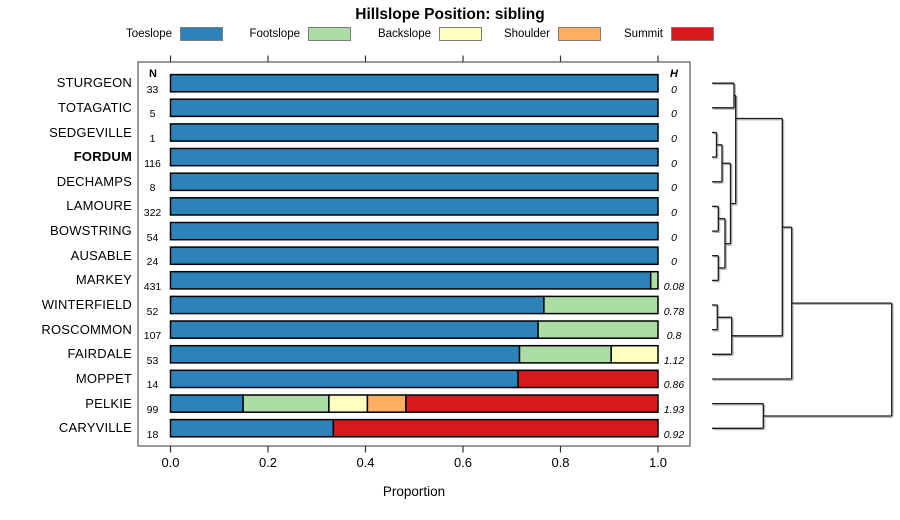 Image resolution: width=900 pixels, height=520 pixels. Describe the element at coordinates (560, 462) in the screenshot. I see `x-axis-tick-label: 0.8` at that location.